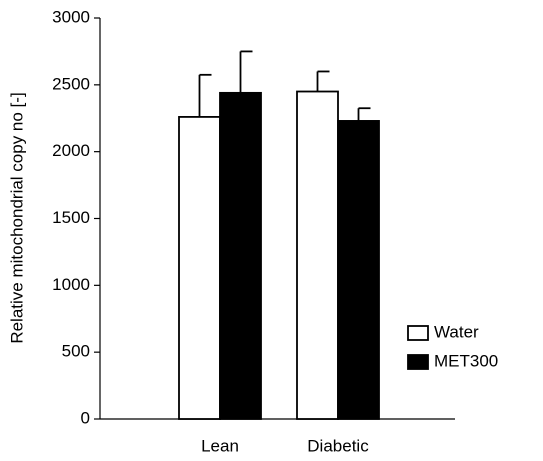 The width and height of the screenshot is (543, 461). Describe the element at coordinates (338, 445) in the screenshot. I see `x-tick-label: Diabetic` at that location.